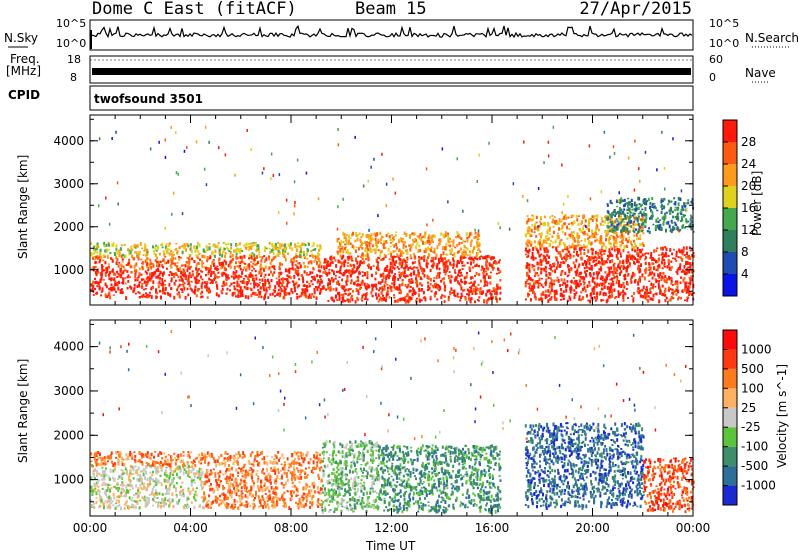 This screenshot has width=800, height=554. I want to click on power-panel-ytick-label: 1000, so click(68, 270).